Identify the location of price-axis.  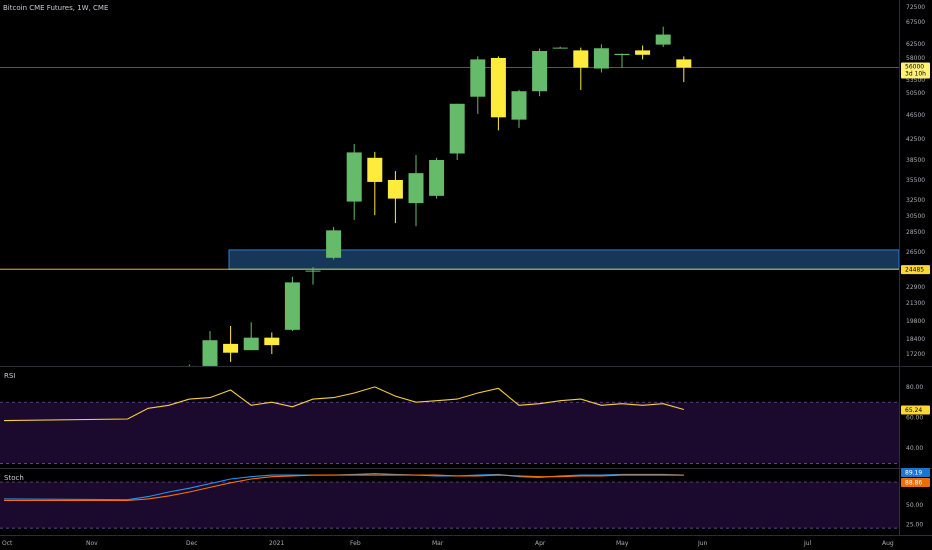
(915, 183).